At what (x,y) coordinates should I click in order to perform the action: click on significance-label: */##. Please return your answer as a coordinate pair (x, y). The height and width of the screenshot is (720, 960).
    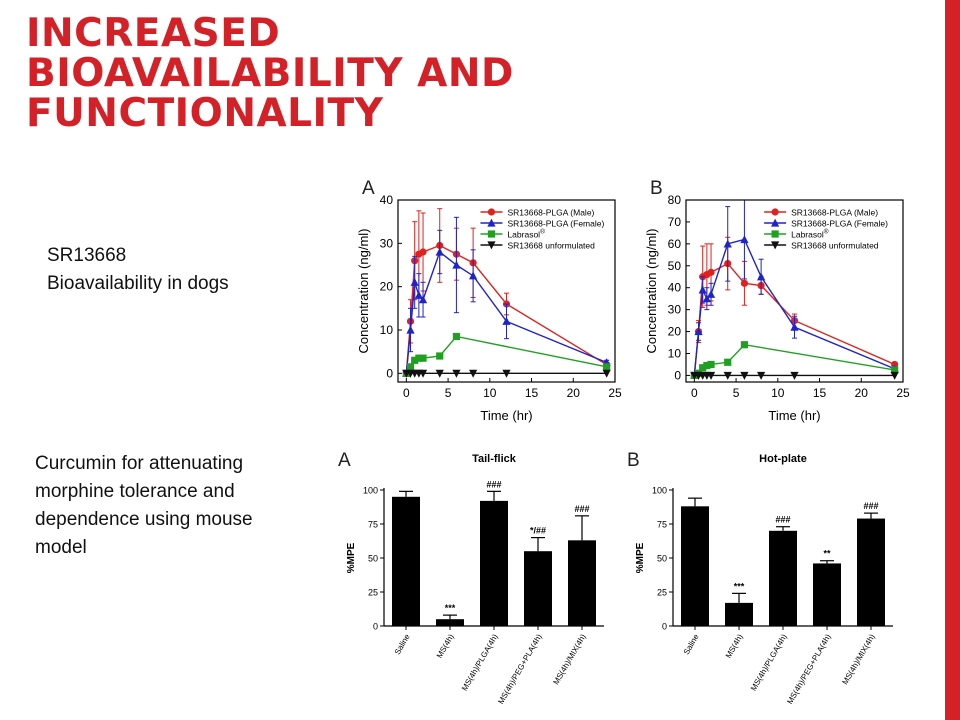
    Looking at the image, I should click on (538, 531).